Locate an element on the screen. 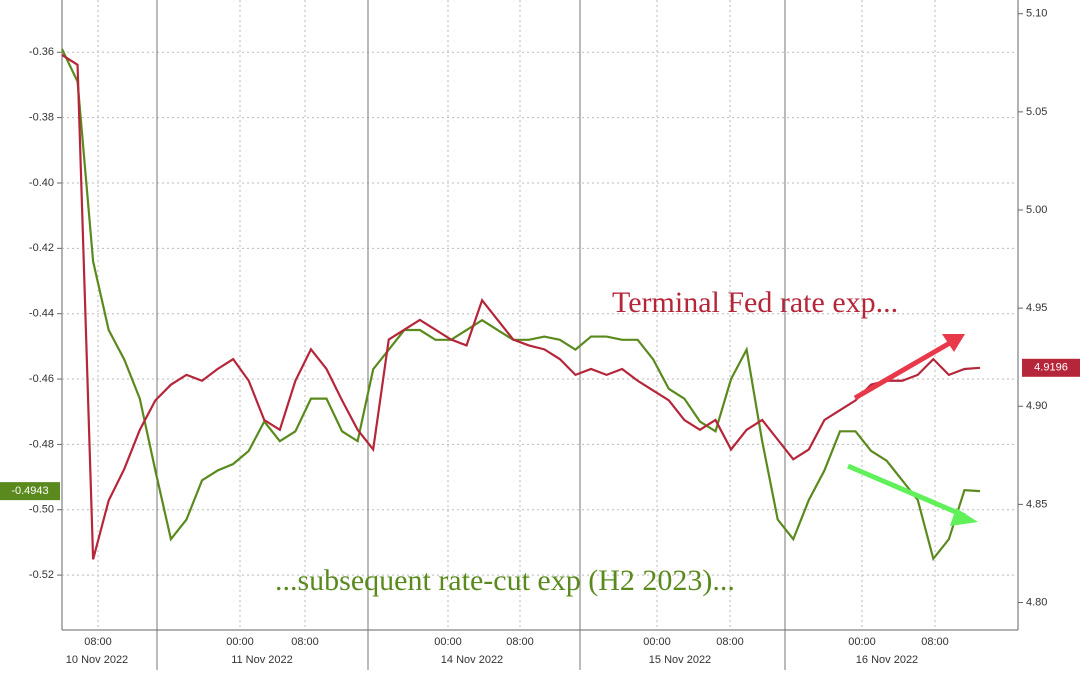 Image resolution: width=1080 pixels, height=675 pixels. y2-tick-label: 4.95 is located at coordinates (1036, 308).